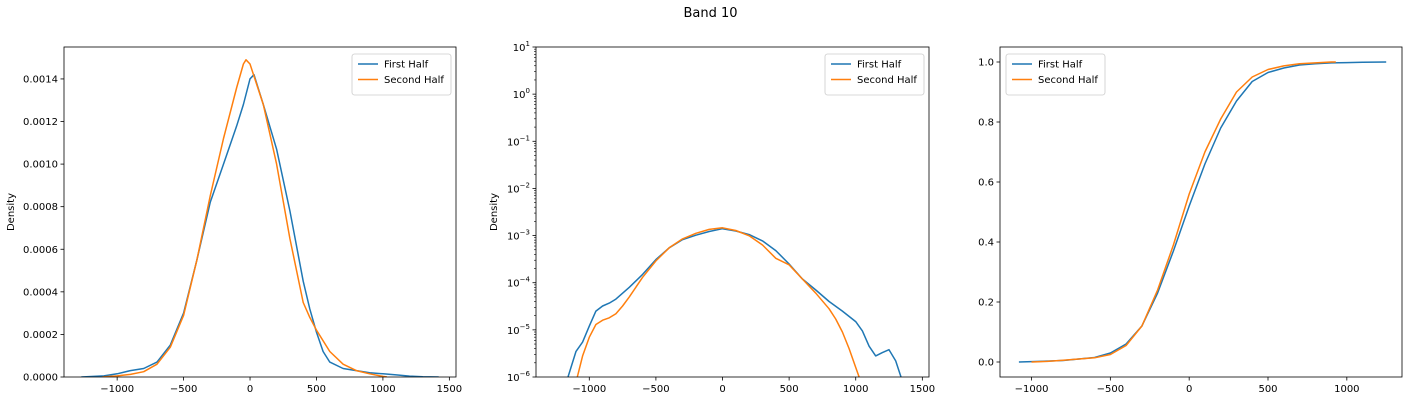  I want to click on series-group, so click(734, 302).